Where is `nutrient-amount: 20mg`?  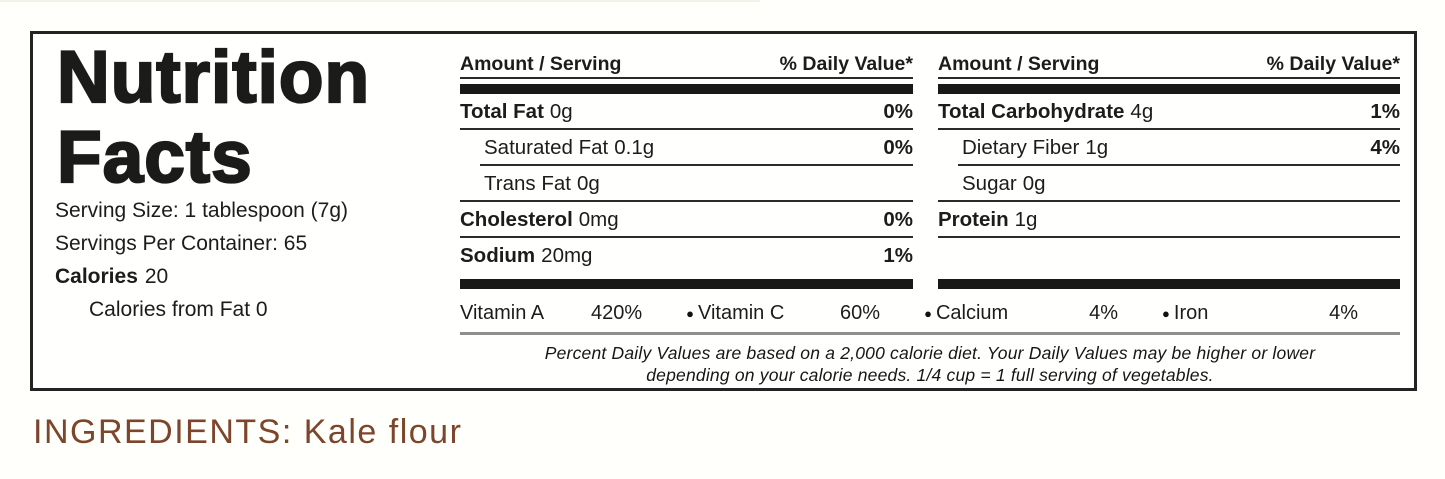
nutrient-amount: 20mg is located at coordinates (567, 255).